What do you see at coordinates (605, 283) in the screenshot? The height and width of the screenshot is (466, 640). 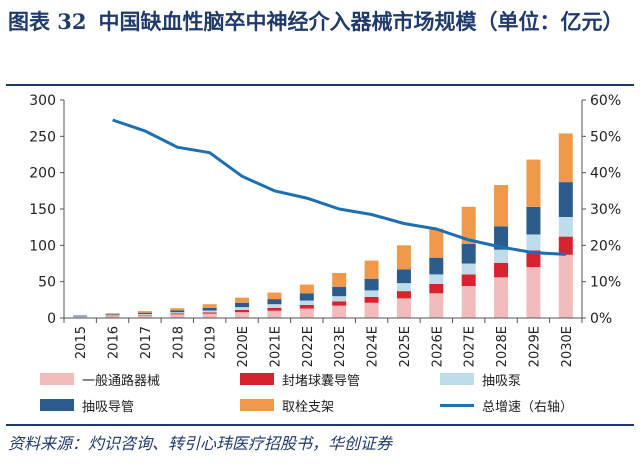 I see `y-right-tick-label: 10%` at bounding box center [605, 283].